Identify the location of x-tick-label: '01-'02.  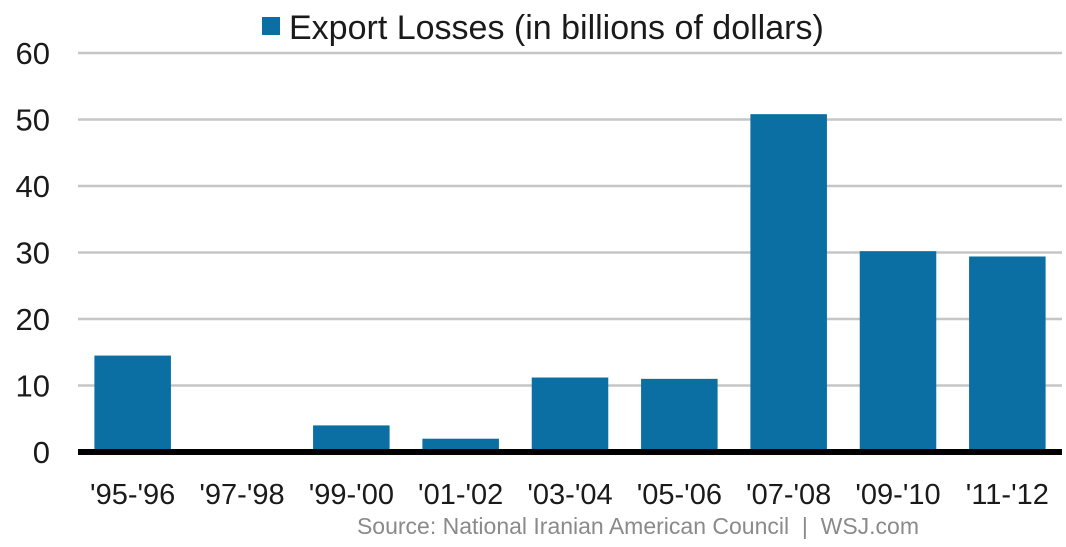
(460, 495).